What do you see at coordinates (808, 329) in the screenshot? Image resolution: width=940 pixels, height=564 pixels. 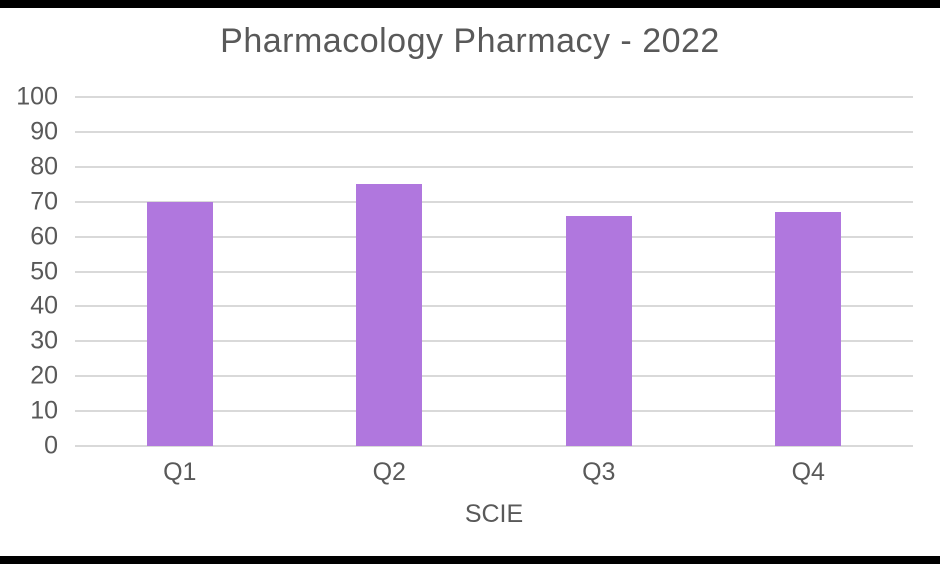 I see `bar-q4` at bounding box center [808, 329].